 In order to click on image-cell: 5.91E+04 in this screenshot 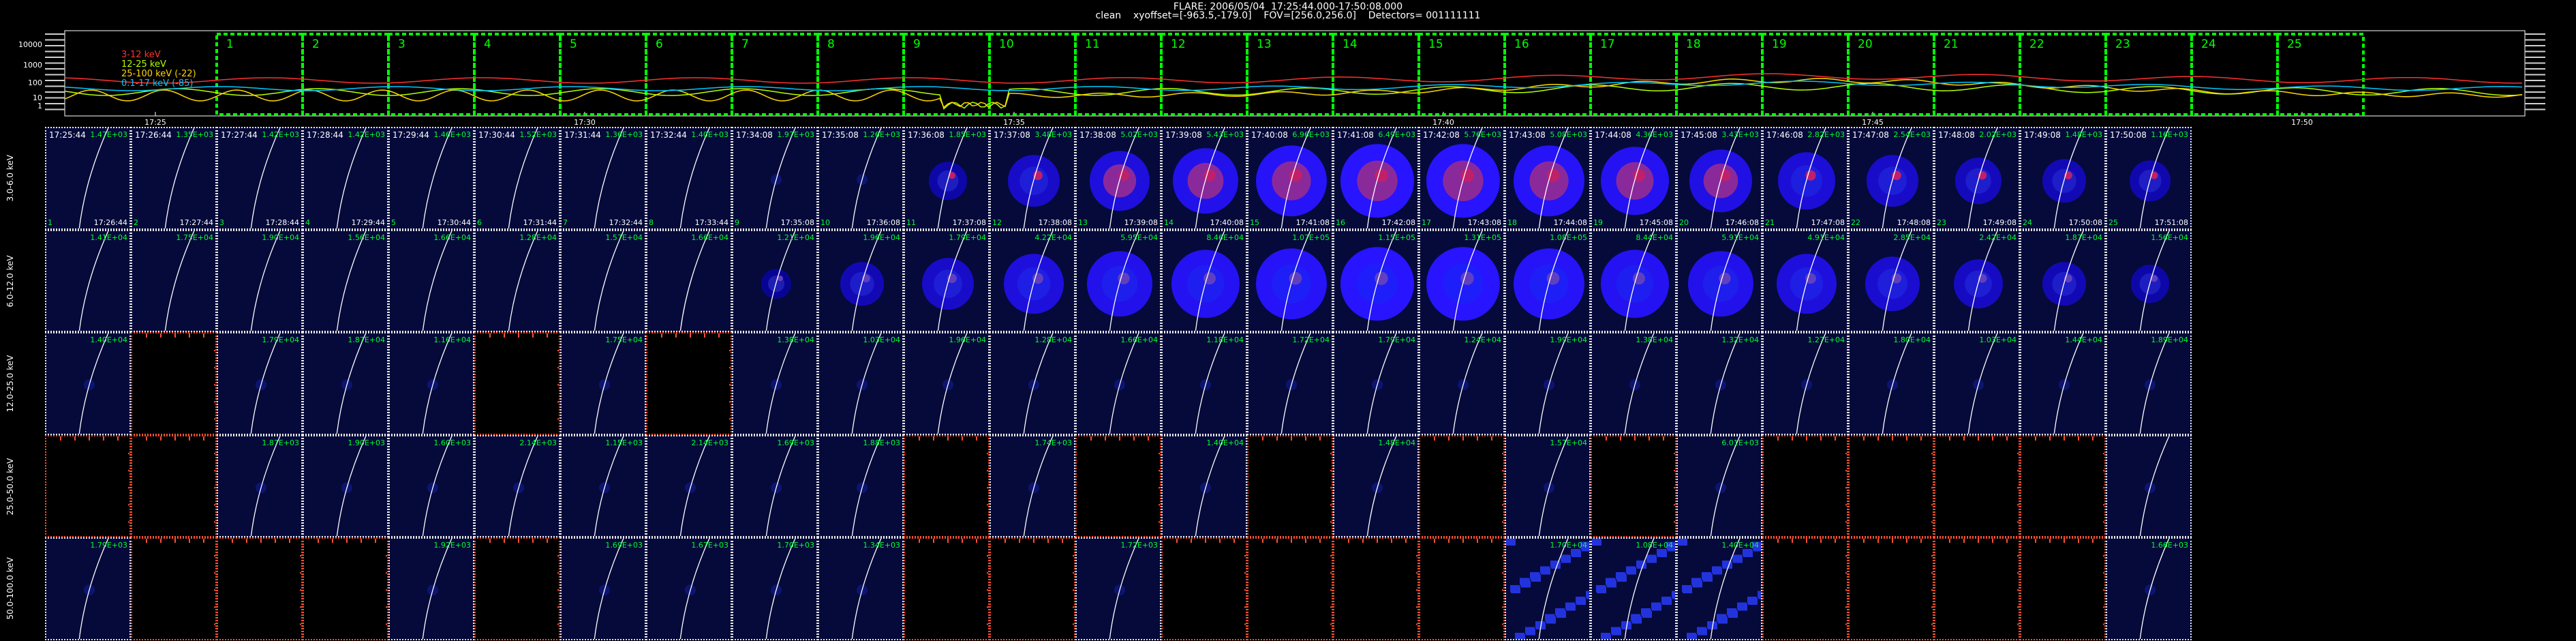, I will do `click(1719, 280)`.